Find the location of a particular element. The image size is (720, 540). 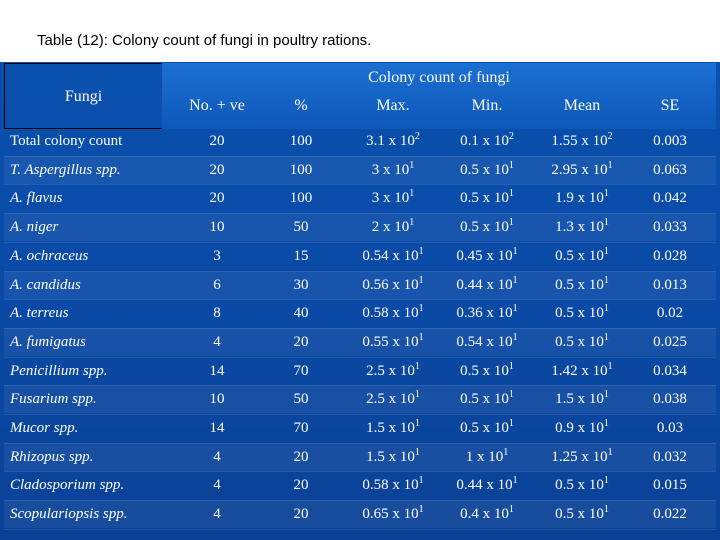

cell-mean-exponent: 2 is located at coordinates (610, 136).